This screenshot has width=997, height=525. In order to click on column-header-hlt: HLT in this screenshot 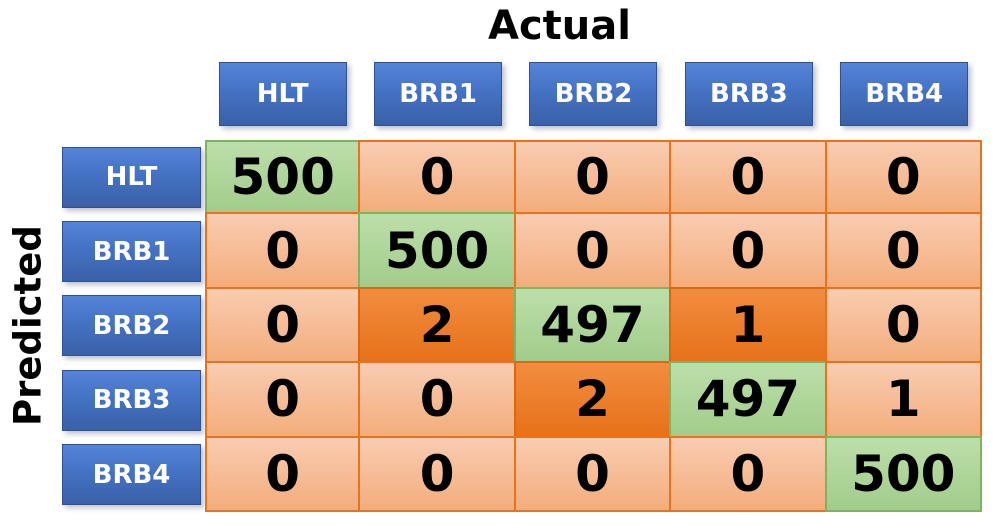, I will do `click(282, 94)`.